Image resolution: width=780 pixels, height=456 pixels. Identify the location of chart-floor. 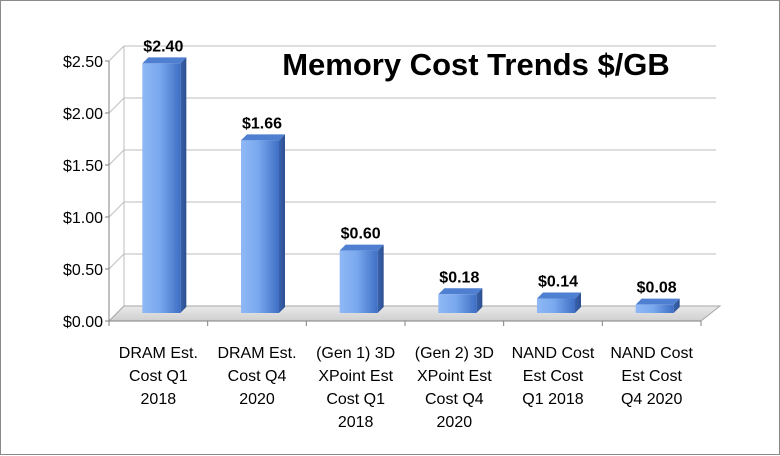
(414, 315).